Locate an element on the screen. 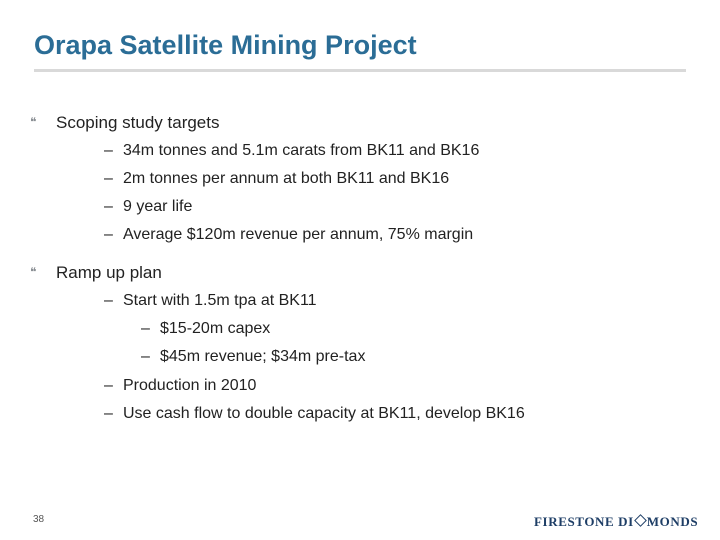 The image size is (720, 540). firestone-diamonds-logo: FIRESTONE DI MONDS is located at coordinates (616, 522).